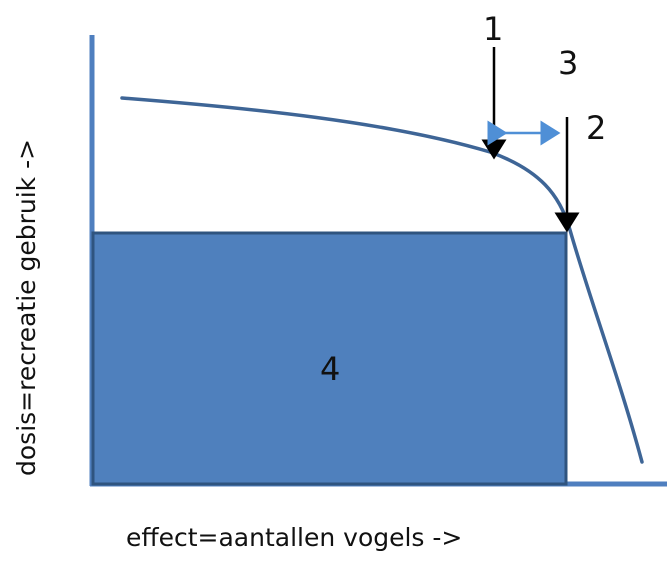 The image size is (667, 561). What do you see at coordinates (568, 63) in the screenshot?
I see `label-3: 3` at bounding box center [568, 63].